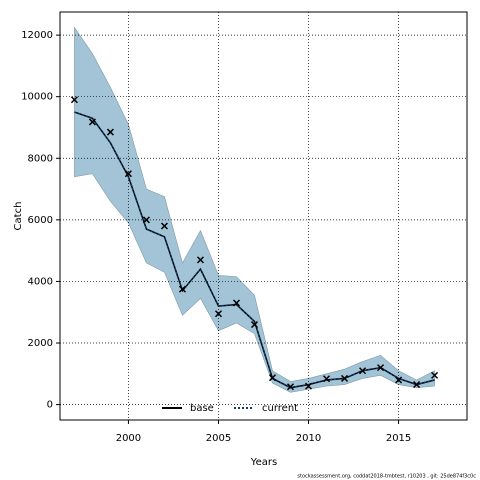 The height and width of the screenshot is (480, 480). Describe the element at coordinates (40, 158) in the screenshot. I see `y-tick-label: 8000` at that location.